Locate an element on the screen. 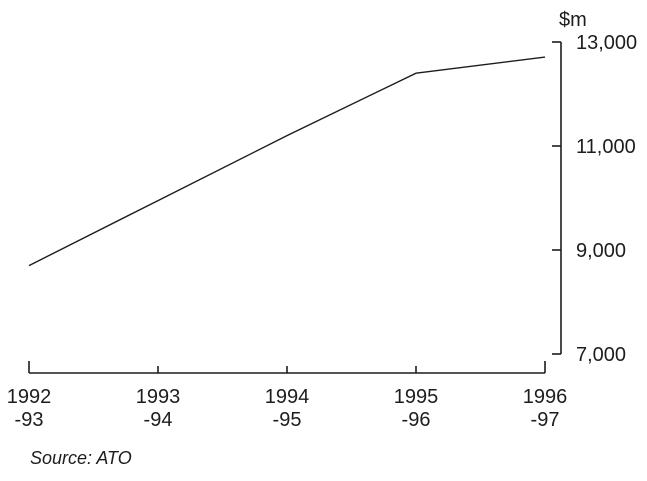 The image size is (647, 481). source-note: Source: ATO is located at coordinates (81, 458).